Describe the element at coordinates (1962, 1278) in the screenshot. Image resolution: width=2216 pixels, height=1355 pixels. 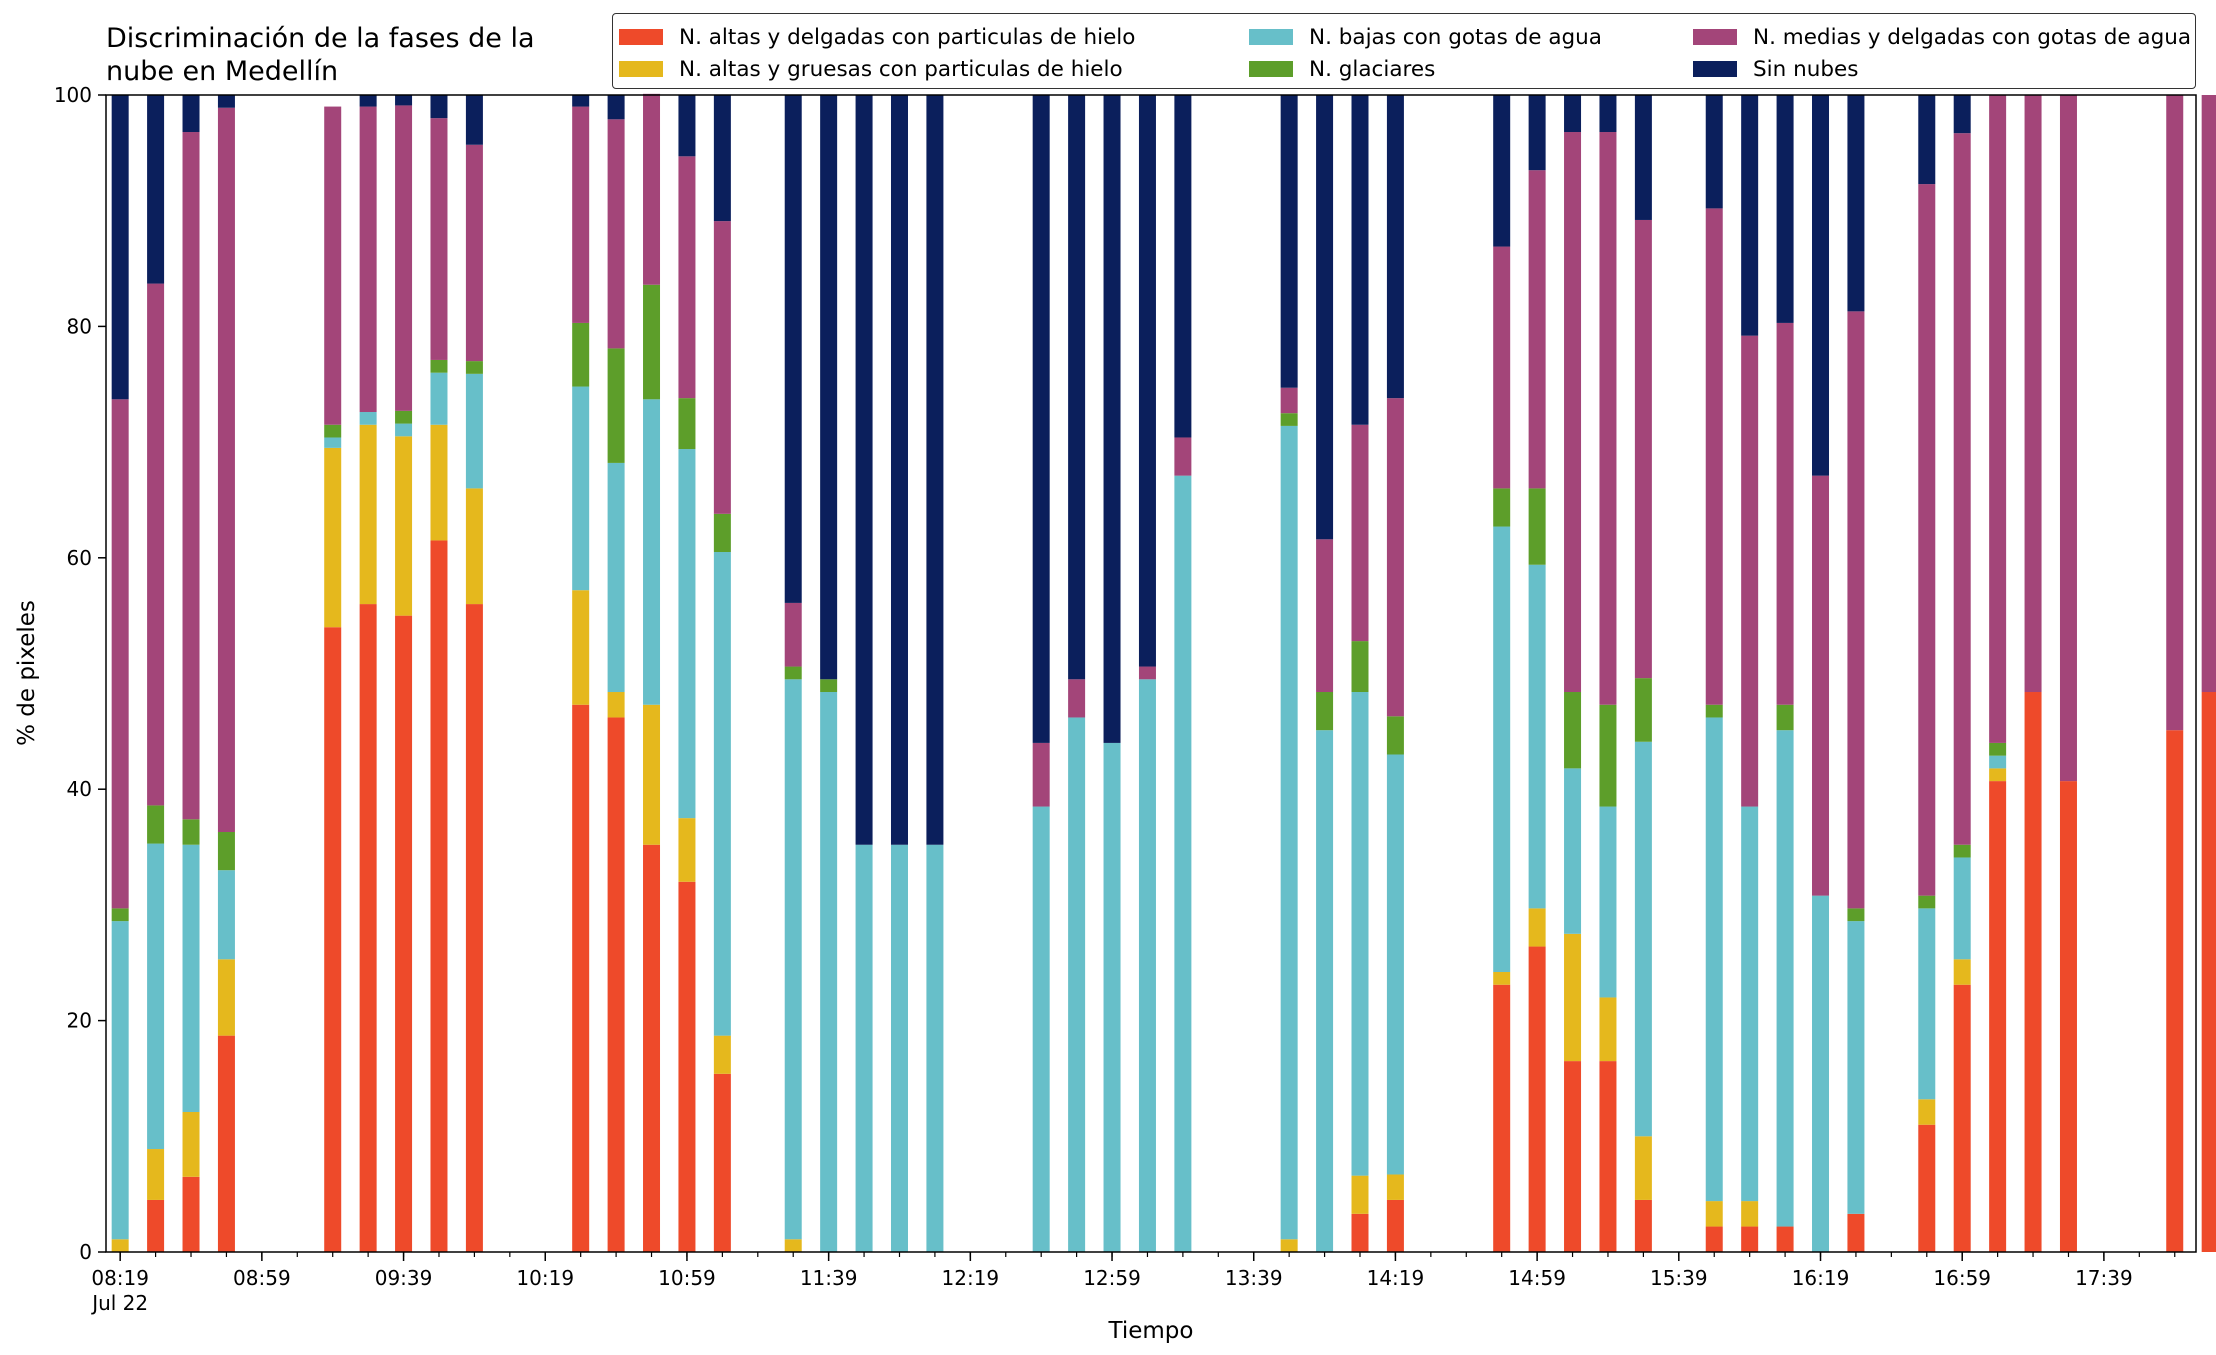
I see `x-tick-label: 16:59` at that location.